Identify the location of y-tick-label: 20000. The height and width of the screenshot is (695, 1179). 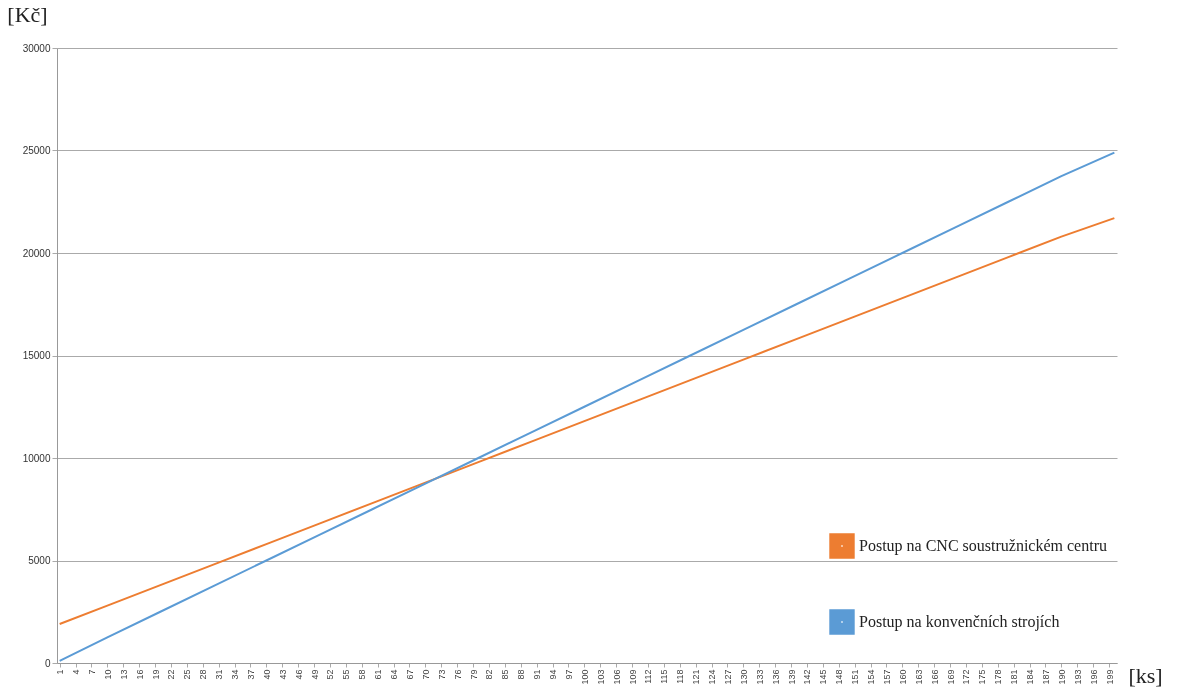
(36, 253).